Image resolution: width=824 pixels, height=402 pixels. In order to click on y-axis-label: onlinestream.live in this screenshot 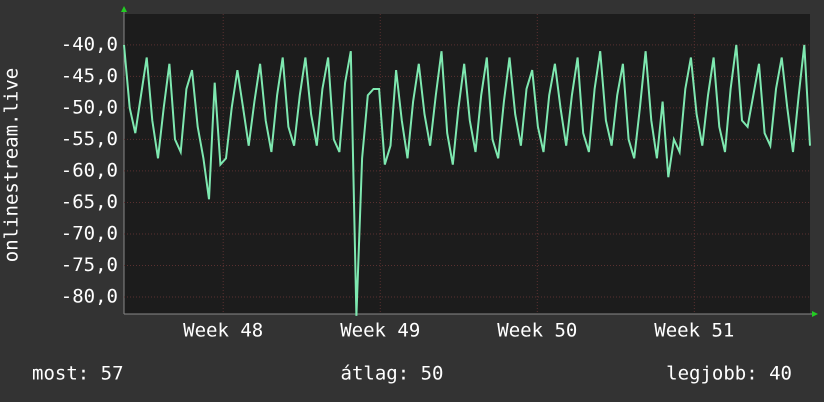, I will do `click(12, 165)`.